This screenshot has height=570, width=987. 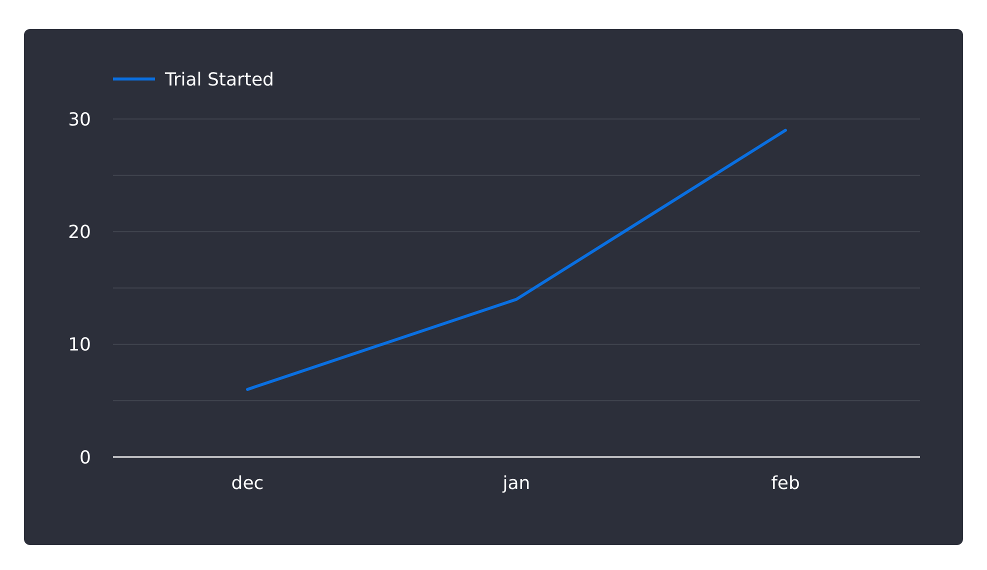 What do you see at coordinates (516, 483) in the screenshot?
I see `x-tick-label: jan` at bounding box center [516, 483].